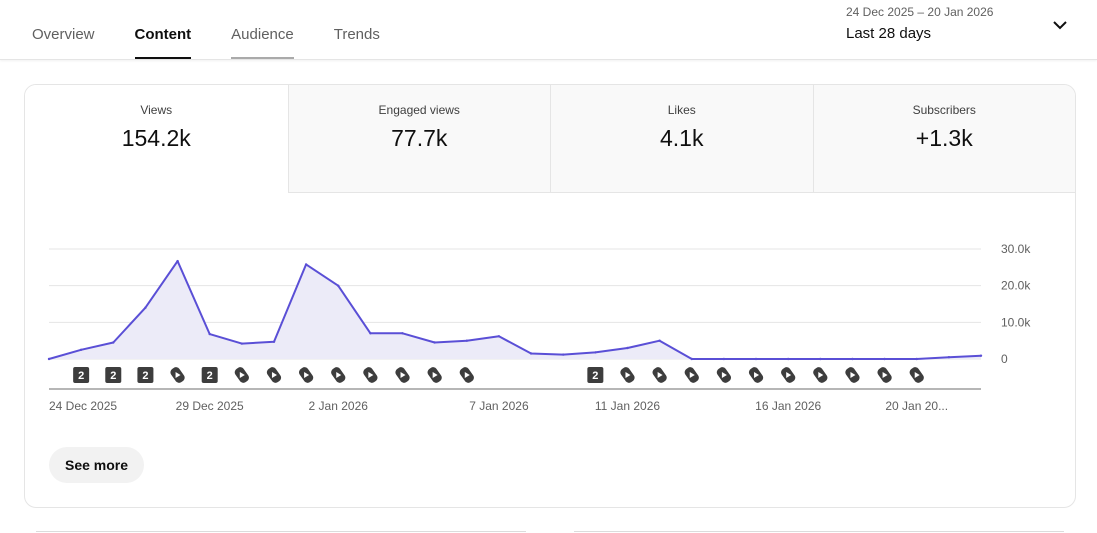 Image resolution: width=1097 pixels, height=533 pixels. I want to click on tab-trends: Trends, so click(356, 34).